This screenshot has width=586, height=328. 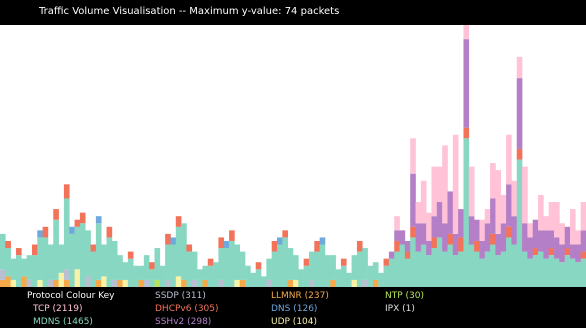 I want to click on legend-item-tcp: TCP (2119), so click(x=58, y=309).